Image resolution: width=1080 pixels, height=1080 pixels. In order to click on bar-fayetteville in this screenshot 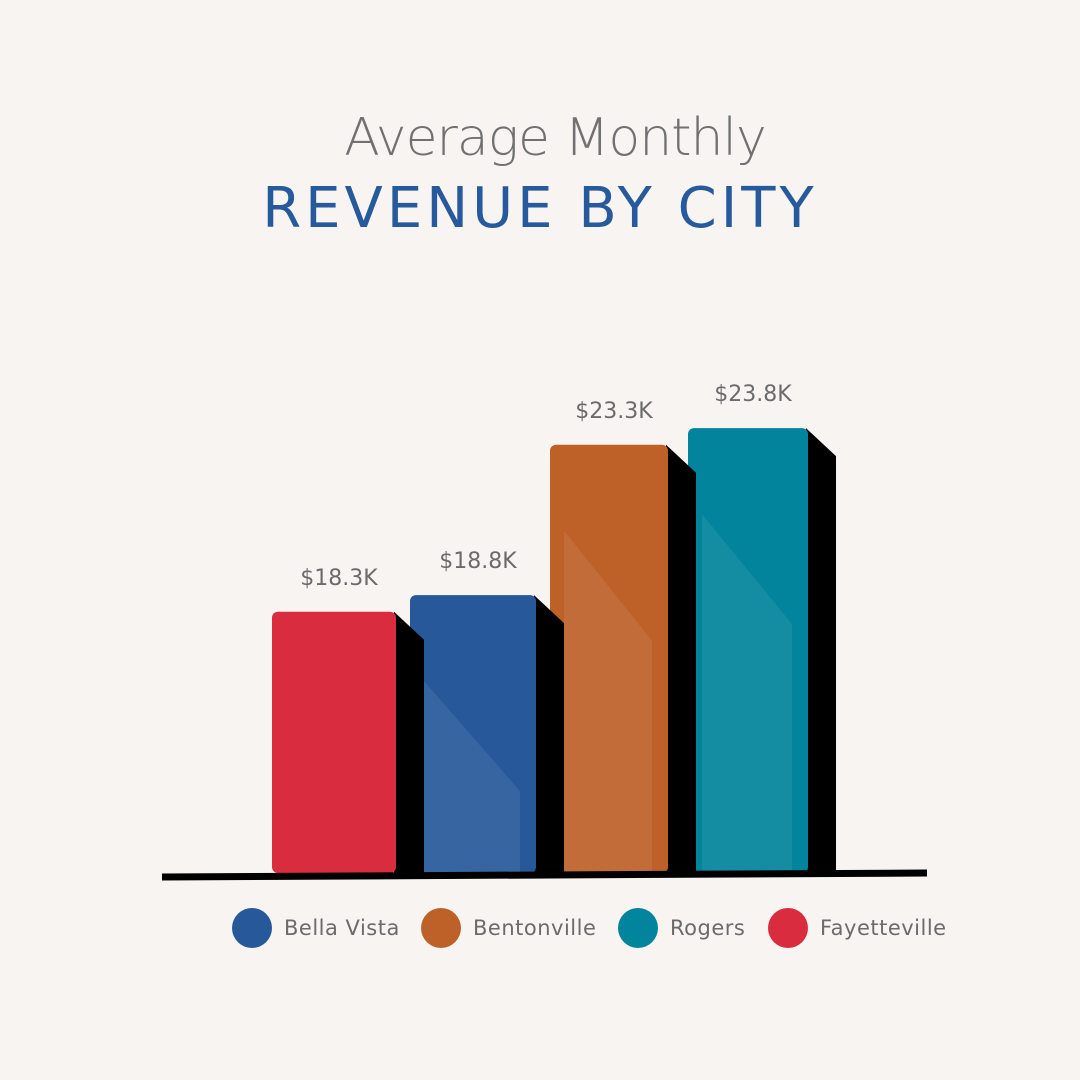, I will do `click(348, 742)`.